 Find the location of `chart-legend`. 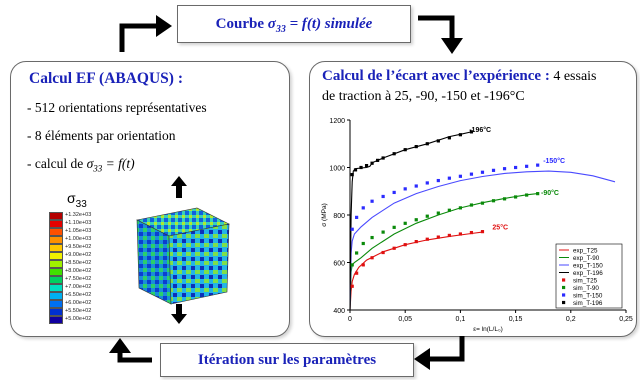

chart-legend is located at coordinates (589, 276).